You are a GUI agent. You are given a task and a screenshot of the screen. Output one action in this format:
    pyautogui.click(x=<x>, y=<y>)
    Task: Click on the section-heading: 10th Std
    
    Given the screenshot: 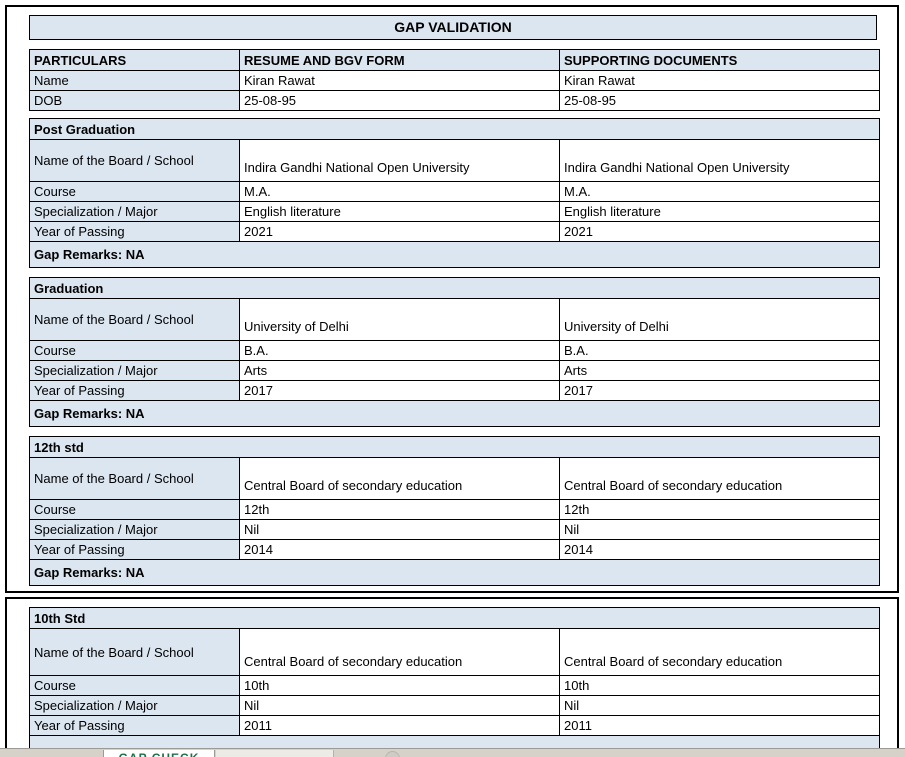 What is the action you would take?
    pyautogui.click(x=454, y=618)
    